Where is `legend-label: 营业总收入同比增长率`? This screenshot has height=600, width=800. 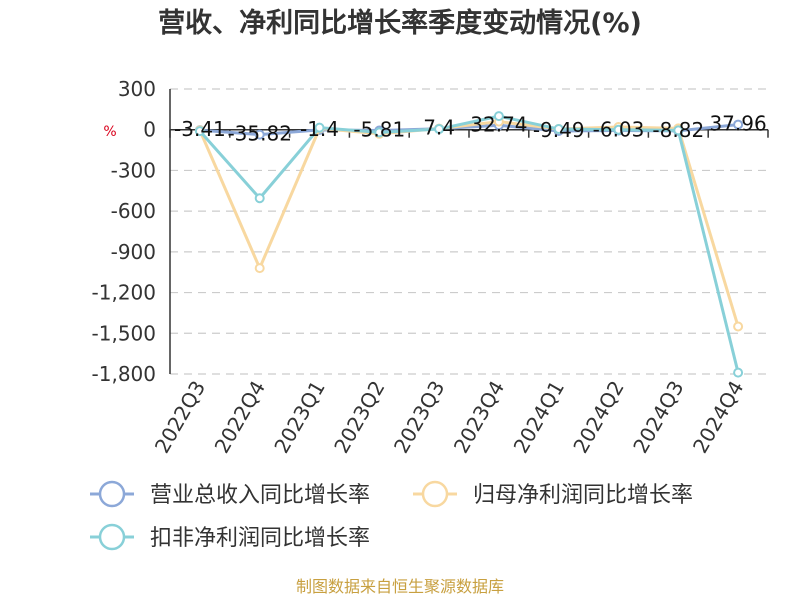
legend-label: 营业总收入同比增长率 is located at coordinates (260, 495).